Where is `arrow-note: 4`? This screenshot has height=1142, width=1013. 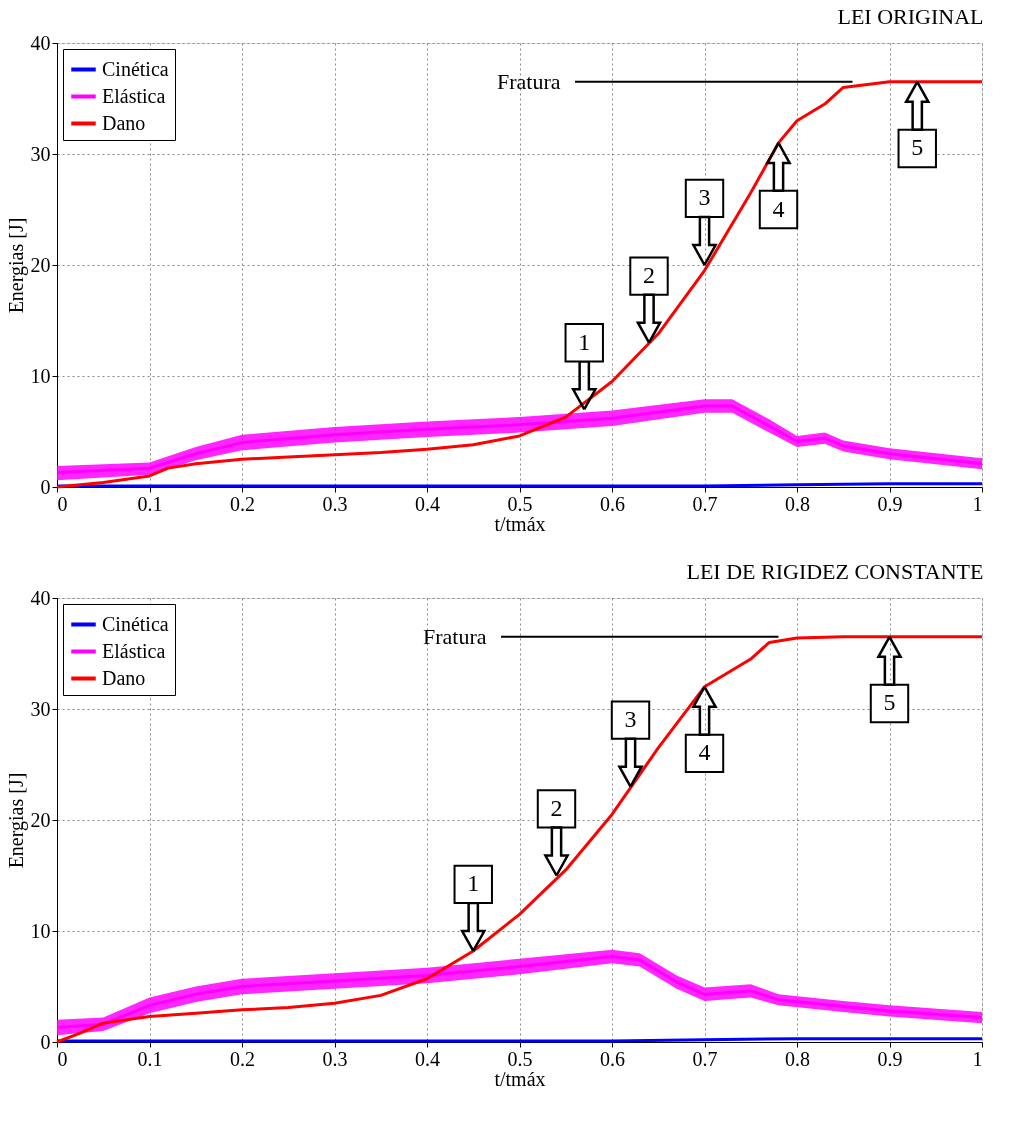 arrow-note: 4 is located at coordinates (671, 761).